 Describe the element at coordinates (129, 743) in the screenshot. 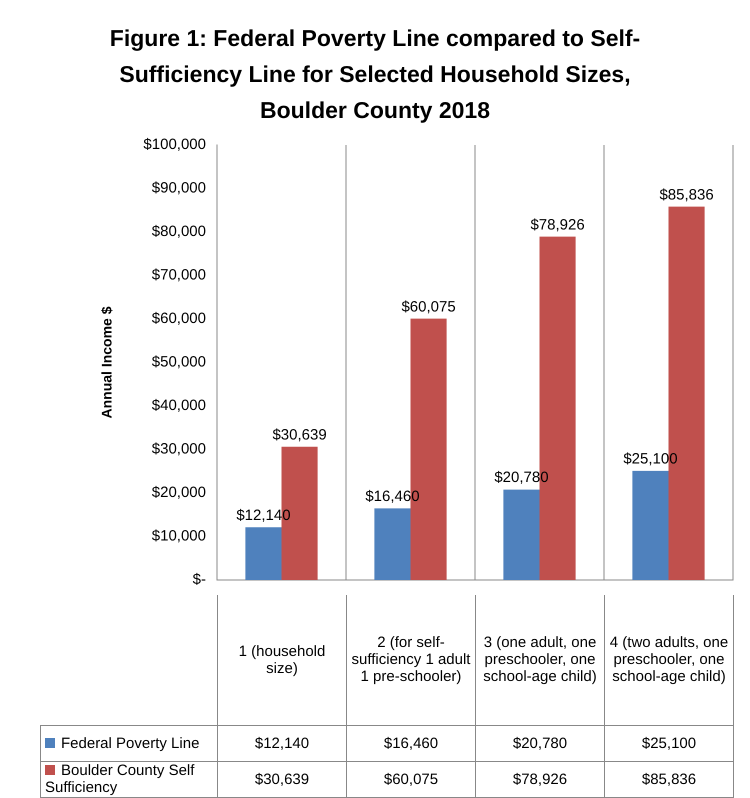

I see `legend-label: Federal Poverty Line` at that location.